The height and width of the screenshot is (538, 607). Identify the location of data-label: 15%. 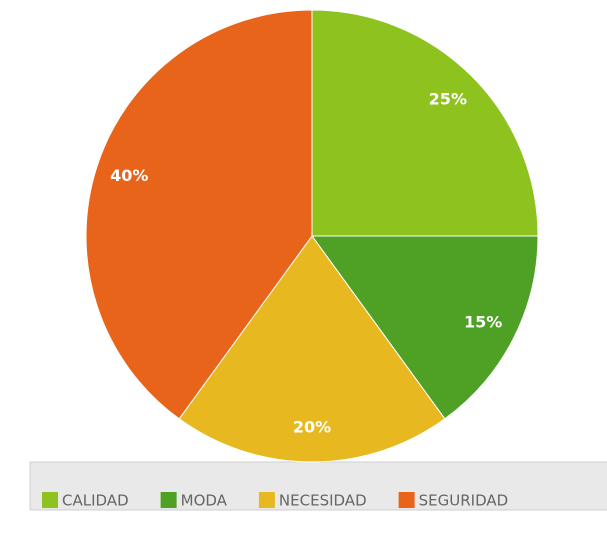
(483, 322).